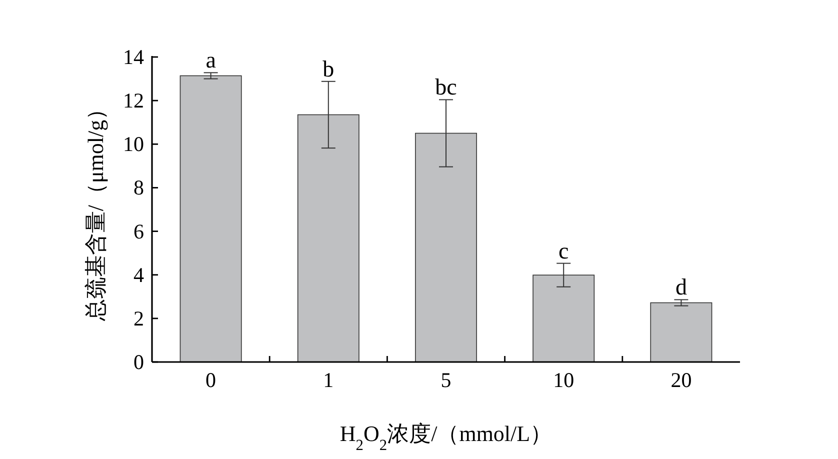 This screenshot has width=838, height=459. Describe the element at coordinates (681, 287) in the screenshot. I see `annotation: d` at that location.